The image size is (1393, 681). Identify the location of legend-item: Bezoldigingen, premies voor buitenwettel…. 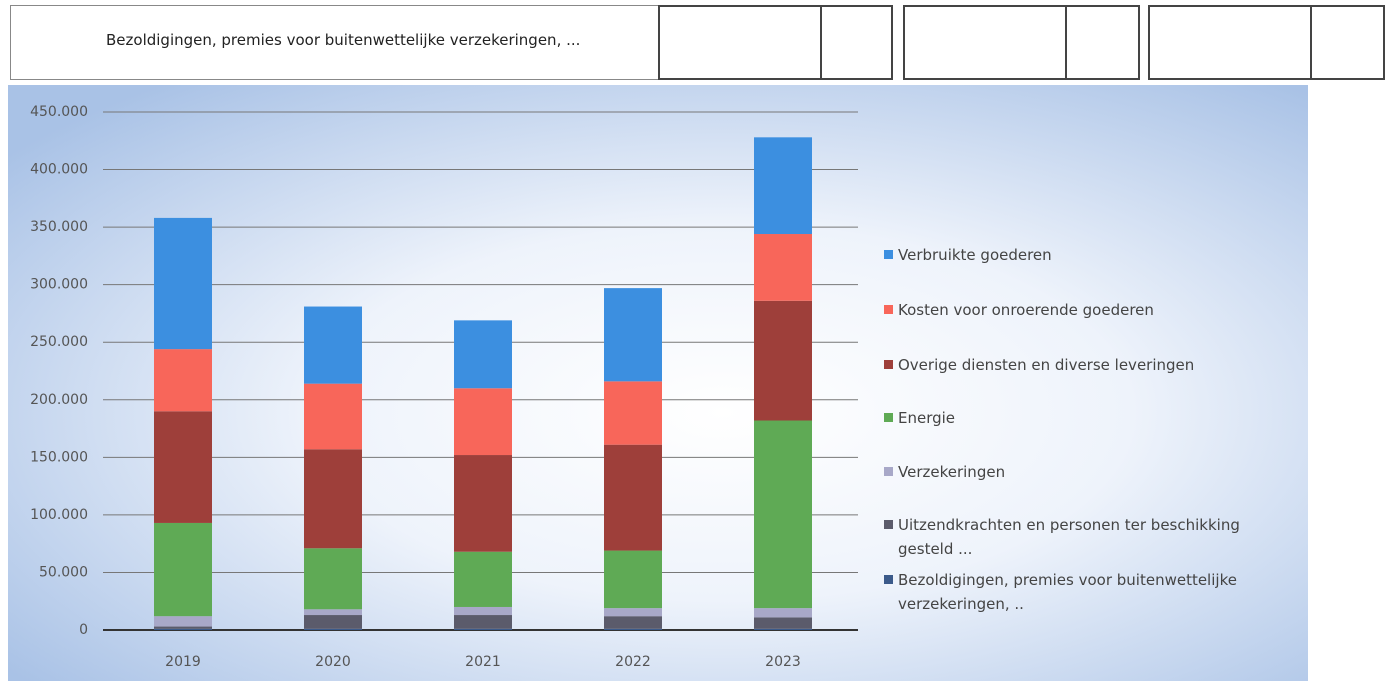
(1079, 592).